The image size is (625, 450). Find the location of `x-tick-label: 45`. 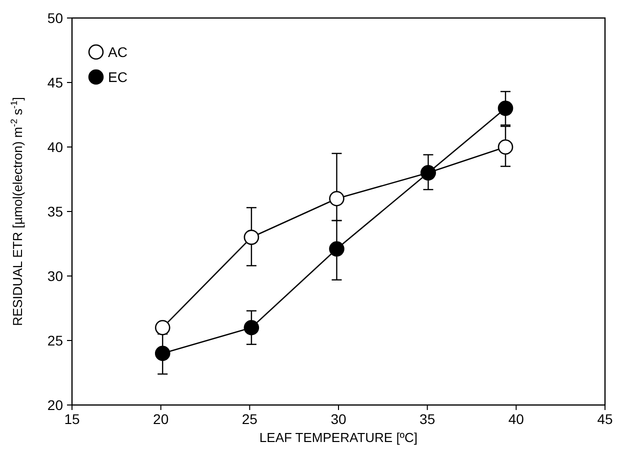

x-tick-label: 45 is located at coordinates (605, 419).